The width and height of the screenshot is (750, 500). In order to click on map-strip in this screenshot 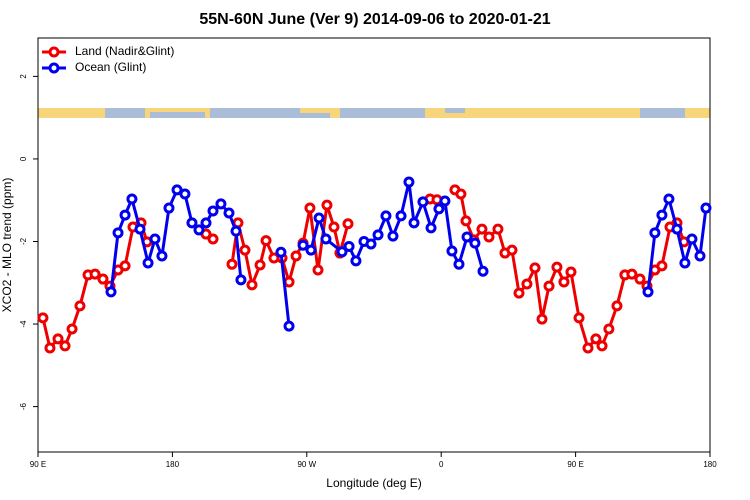, I will do `click(374, 113)`.